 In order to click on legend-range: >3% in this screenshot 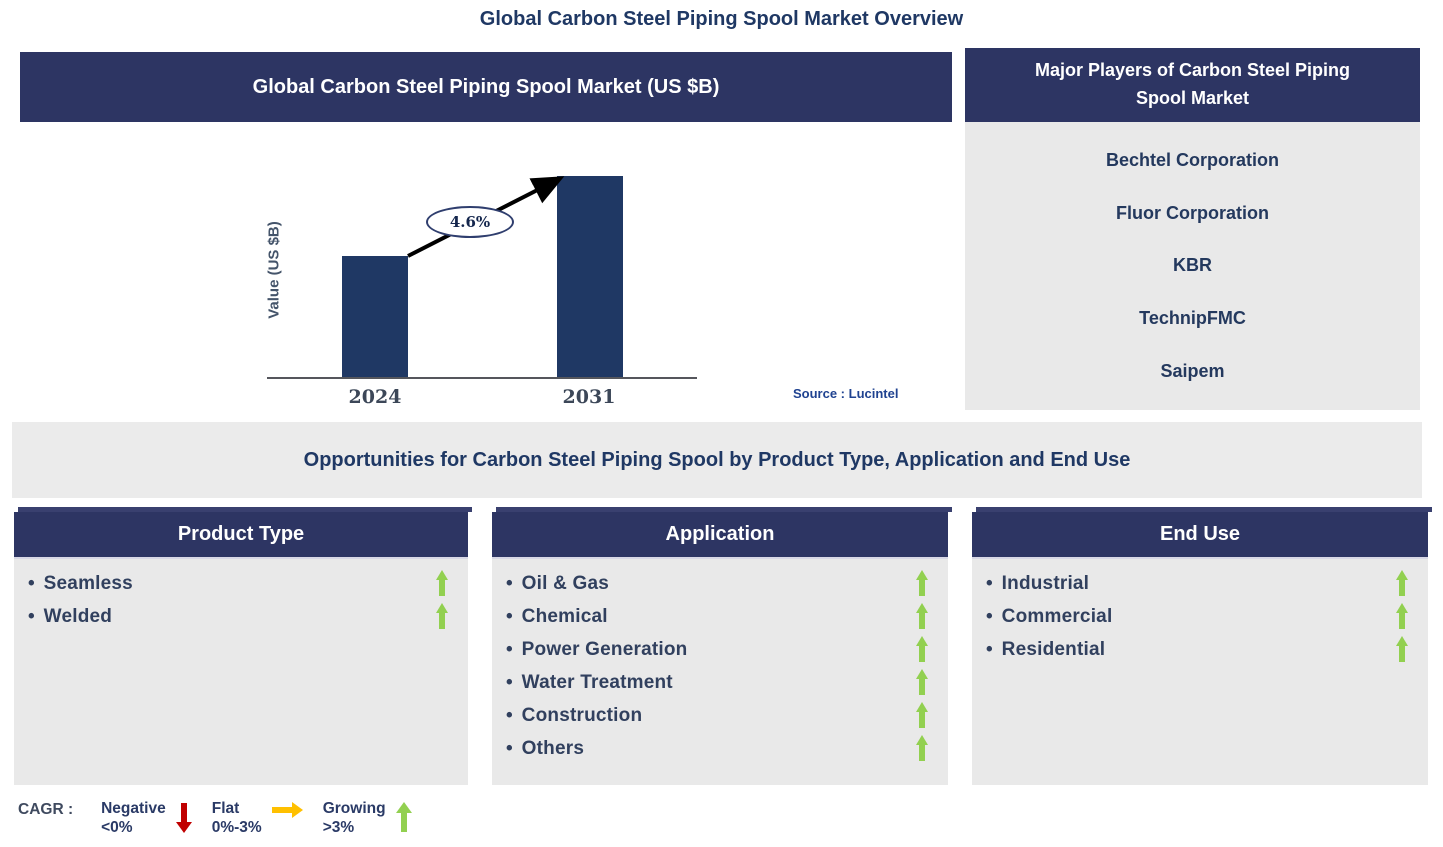, I will do `click(338, 827)`.